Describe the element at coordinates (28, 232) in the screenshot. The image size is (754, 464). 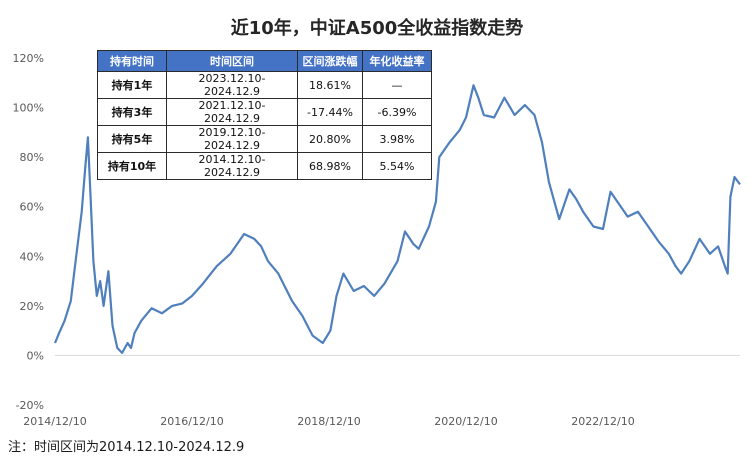
I see `y-axis: -20% 0% 20% 40% 60% 80% 100% 120%` at that location.